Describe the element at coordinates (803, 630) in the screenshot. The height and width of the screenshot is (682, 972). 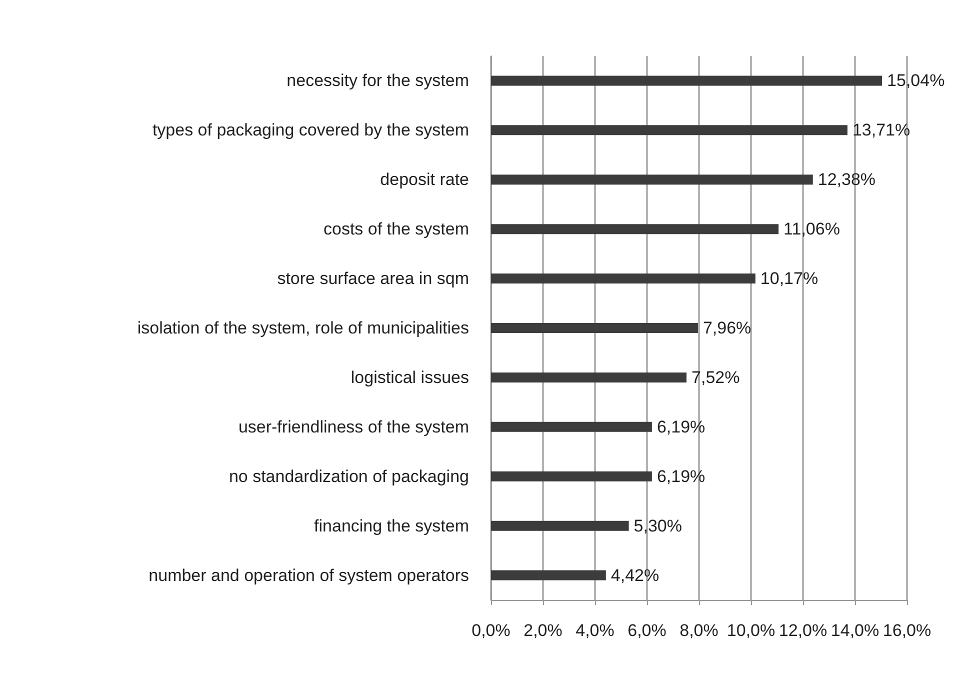
I see `x-tick-label: 12,0%` at that location.